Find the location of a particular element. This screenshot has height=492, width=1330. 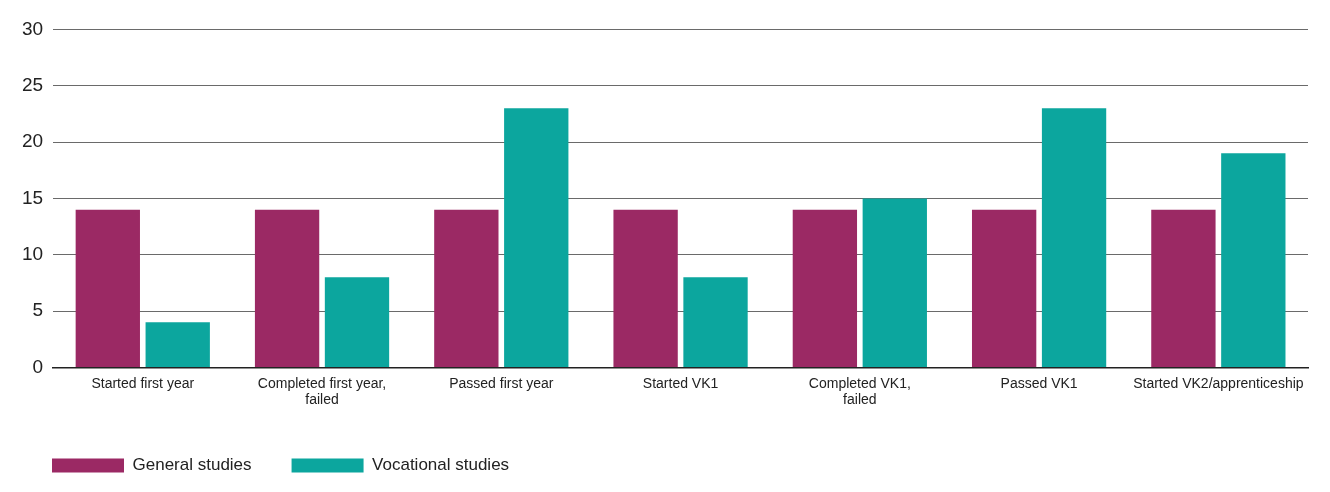

x-tick-label: Started VK1 is located at coordinates (680, 382).